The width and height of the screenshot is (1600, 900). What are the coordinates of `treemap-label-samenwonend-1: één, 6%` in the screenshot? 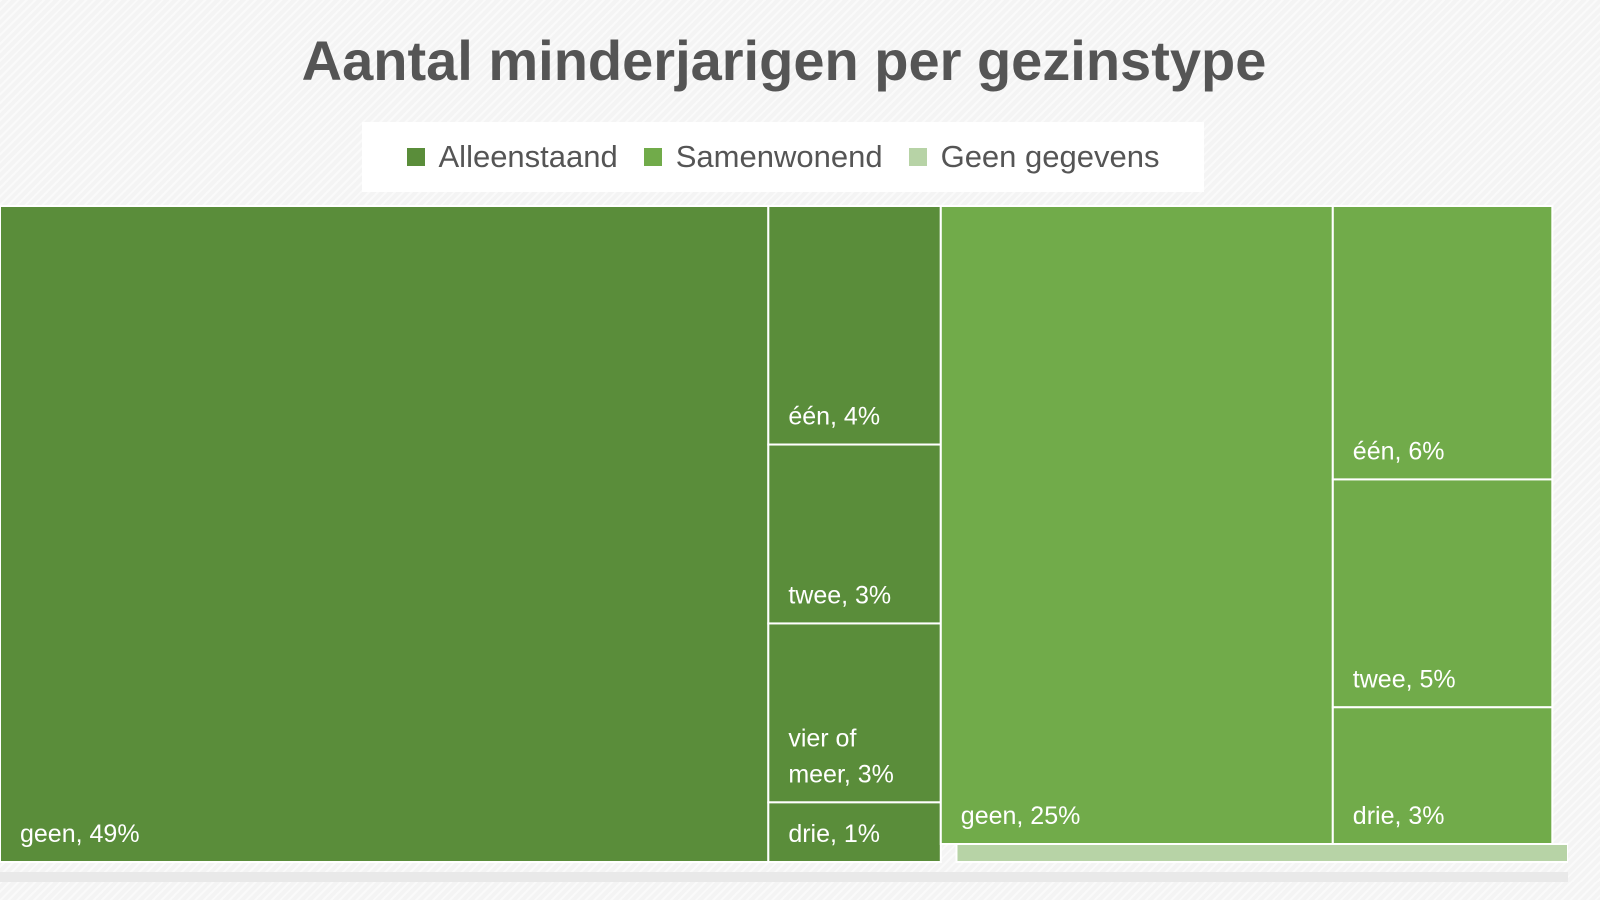 It's located at (1399, 451).